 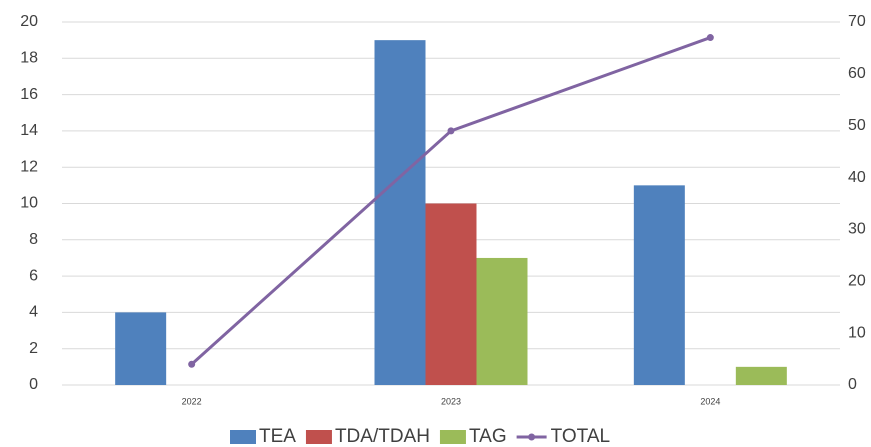 I want to click on y-tick-label: 20, so click(x=29, y=21).